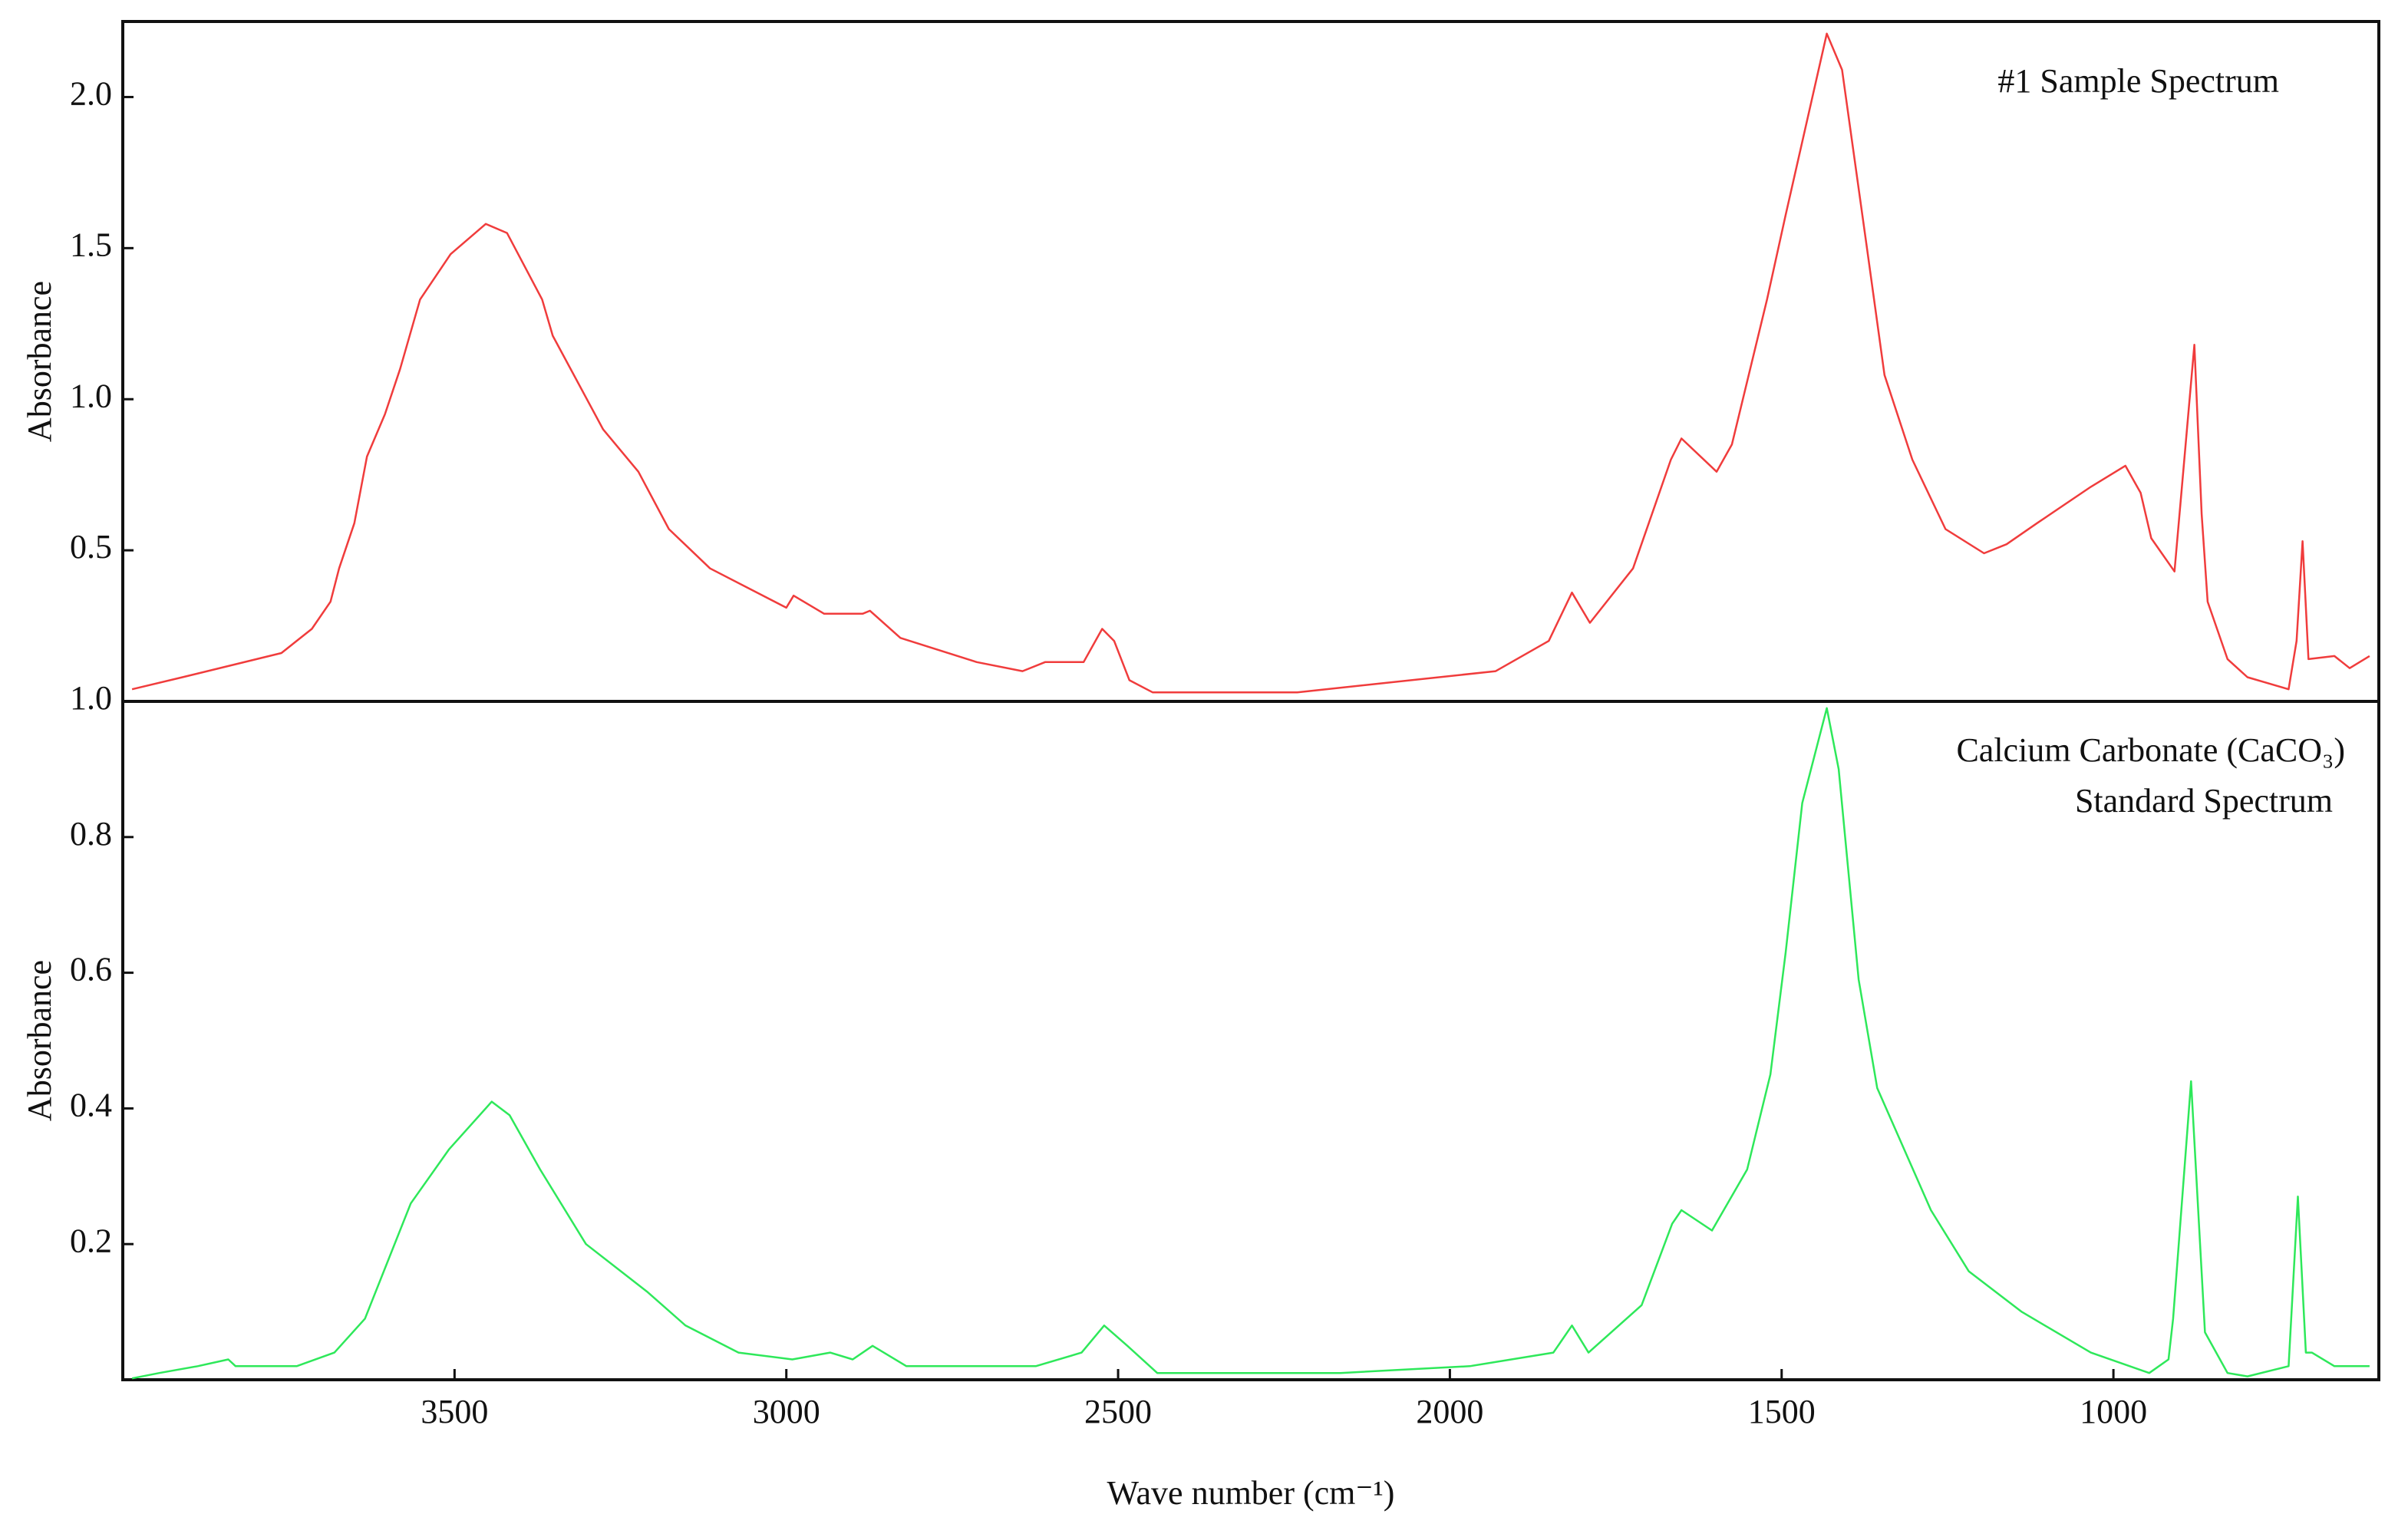 The height and width of the screenshot is (1534, 2408). I want to click on x-tick-label: 3000, so click(786, 1411).